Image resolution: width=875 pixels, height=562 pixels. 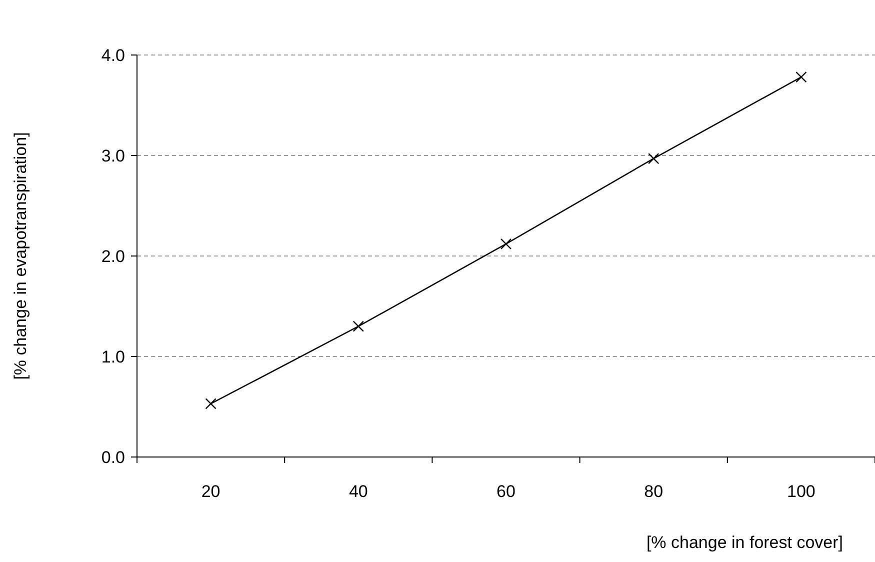 I want to click on x-tick-label: 60, so click(x=506, y=491).